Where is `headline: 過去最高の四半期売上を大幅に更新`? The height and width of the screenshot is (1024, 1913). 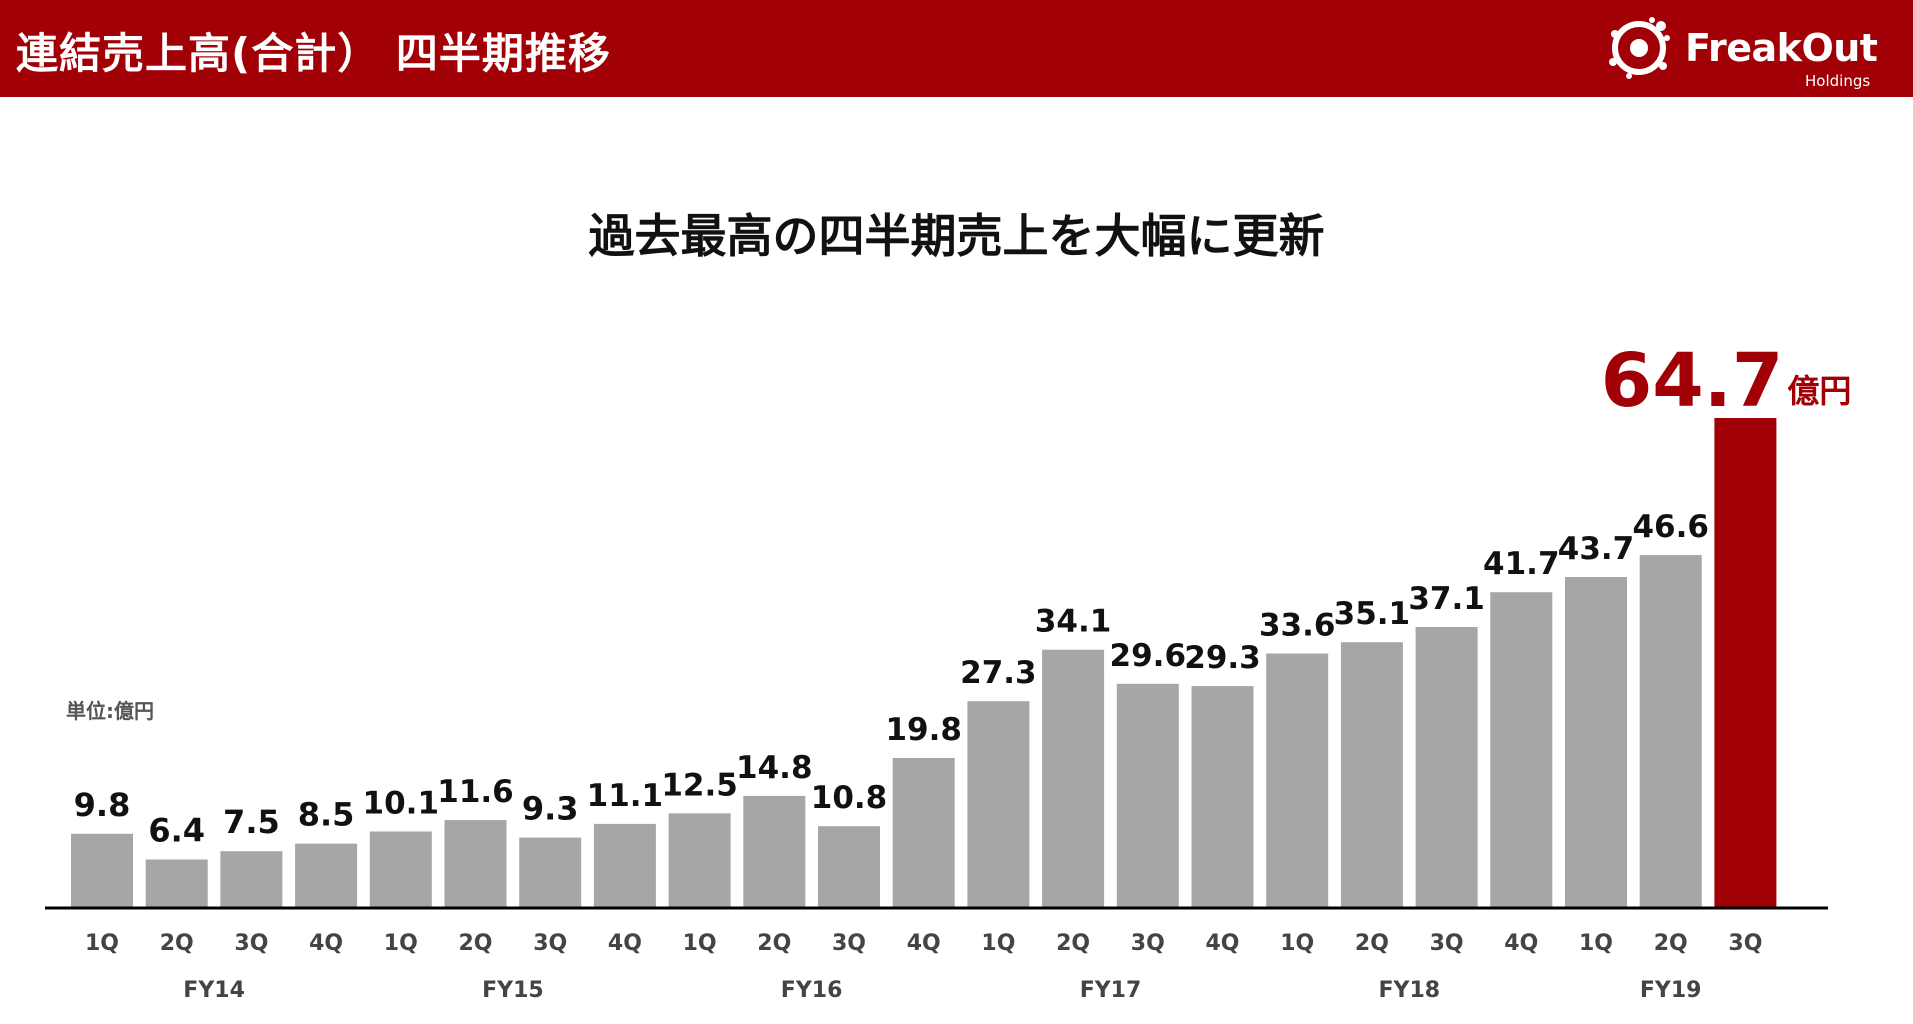
headline: 過去最高の四半期売上を大幅に更新 is located at coordinates (956, 236).